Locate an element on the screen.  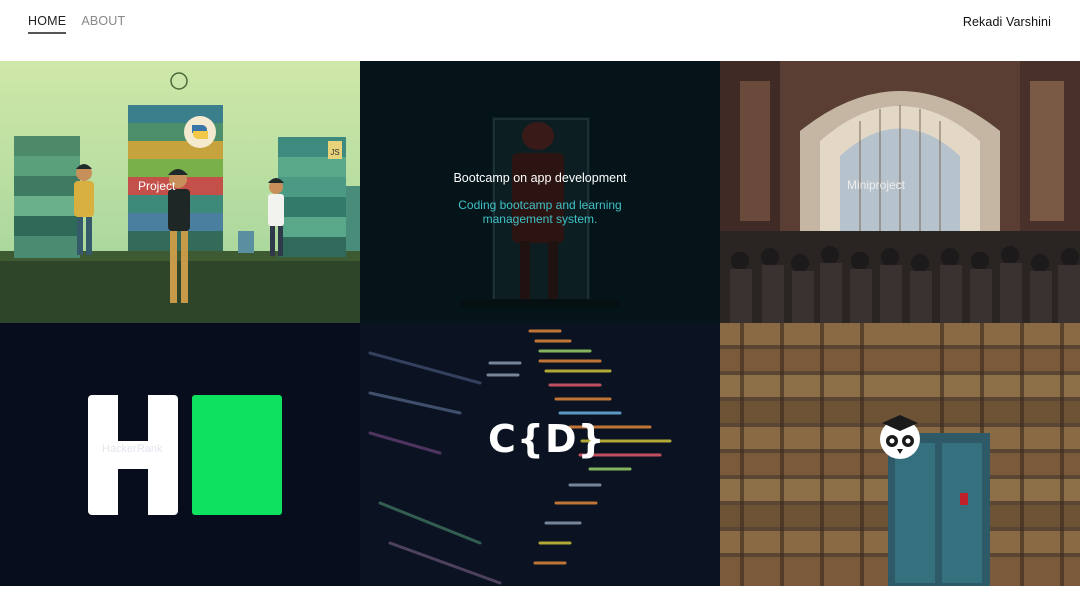
bookshelves-photo is located at coordinates (900, 454).